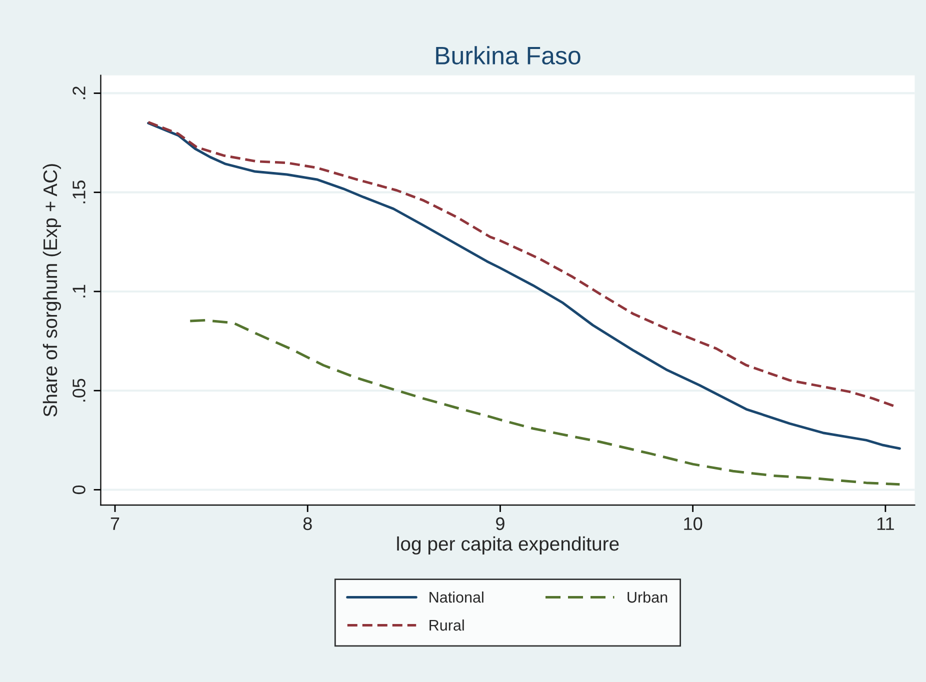  Describe the element at coordinates (447, 625) in the screenshot. I see `legend-label: Rural` at that location.